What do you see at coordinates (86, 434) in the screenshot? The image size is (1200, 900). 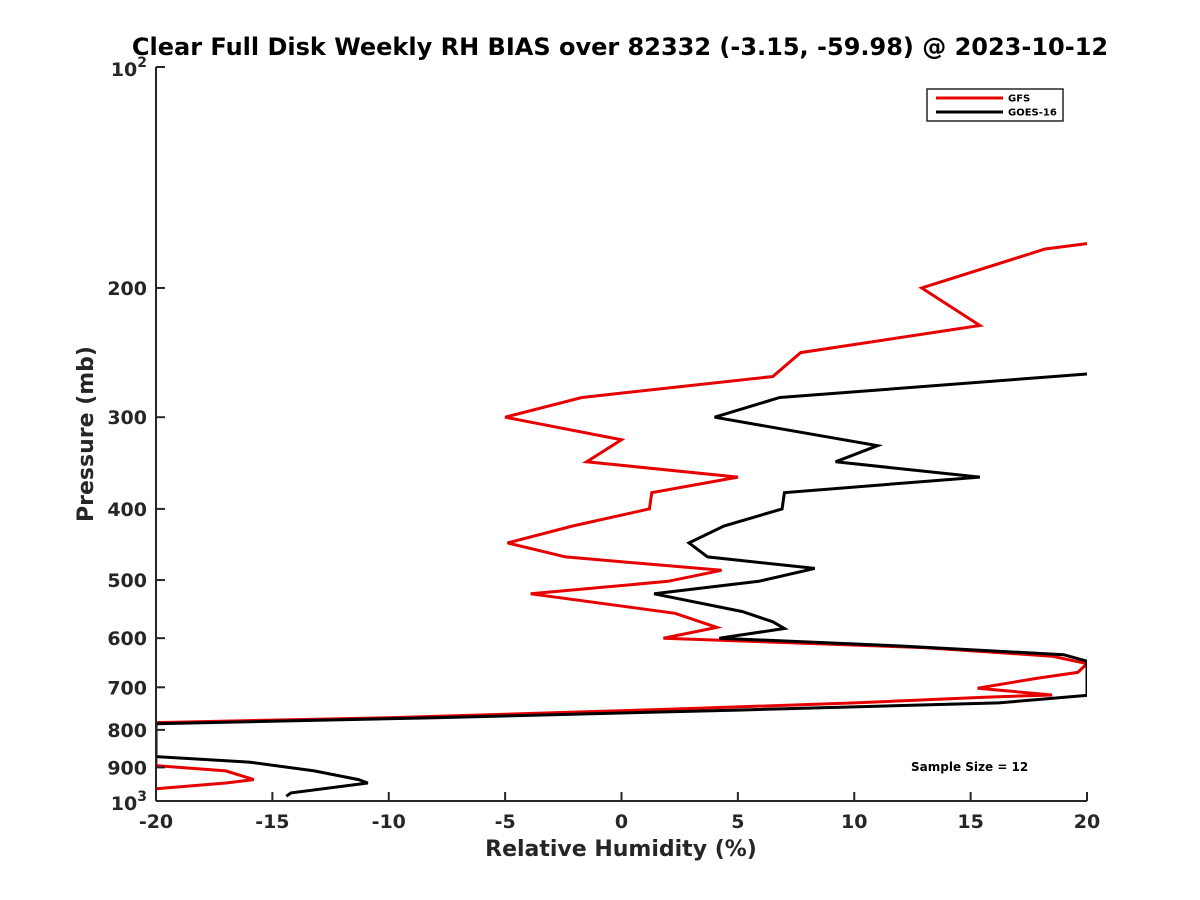 I see `y-axis-label: Pressure (mb)` at bounding box center [86, 434].